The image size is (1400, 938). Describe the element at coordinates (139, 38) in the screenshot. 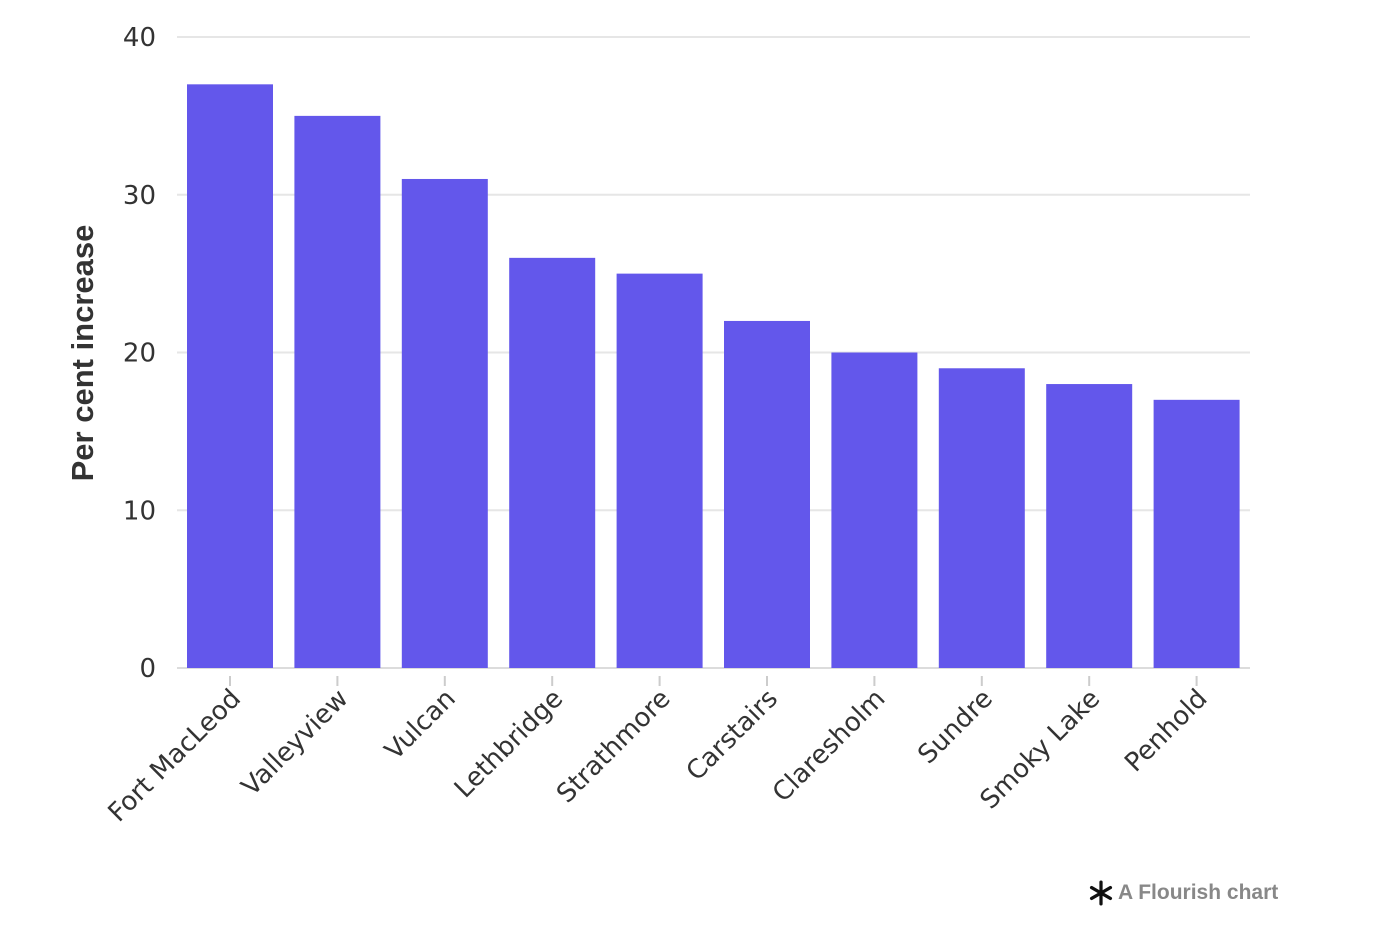

I see `y-tick-label: 40` at that location.